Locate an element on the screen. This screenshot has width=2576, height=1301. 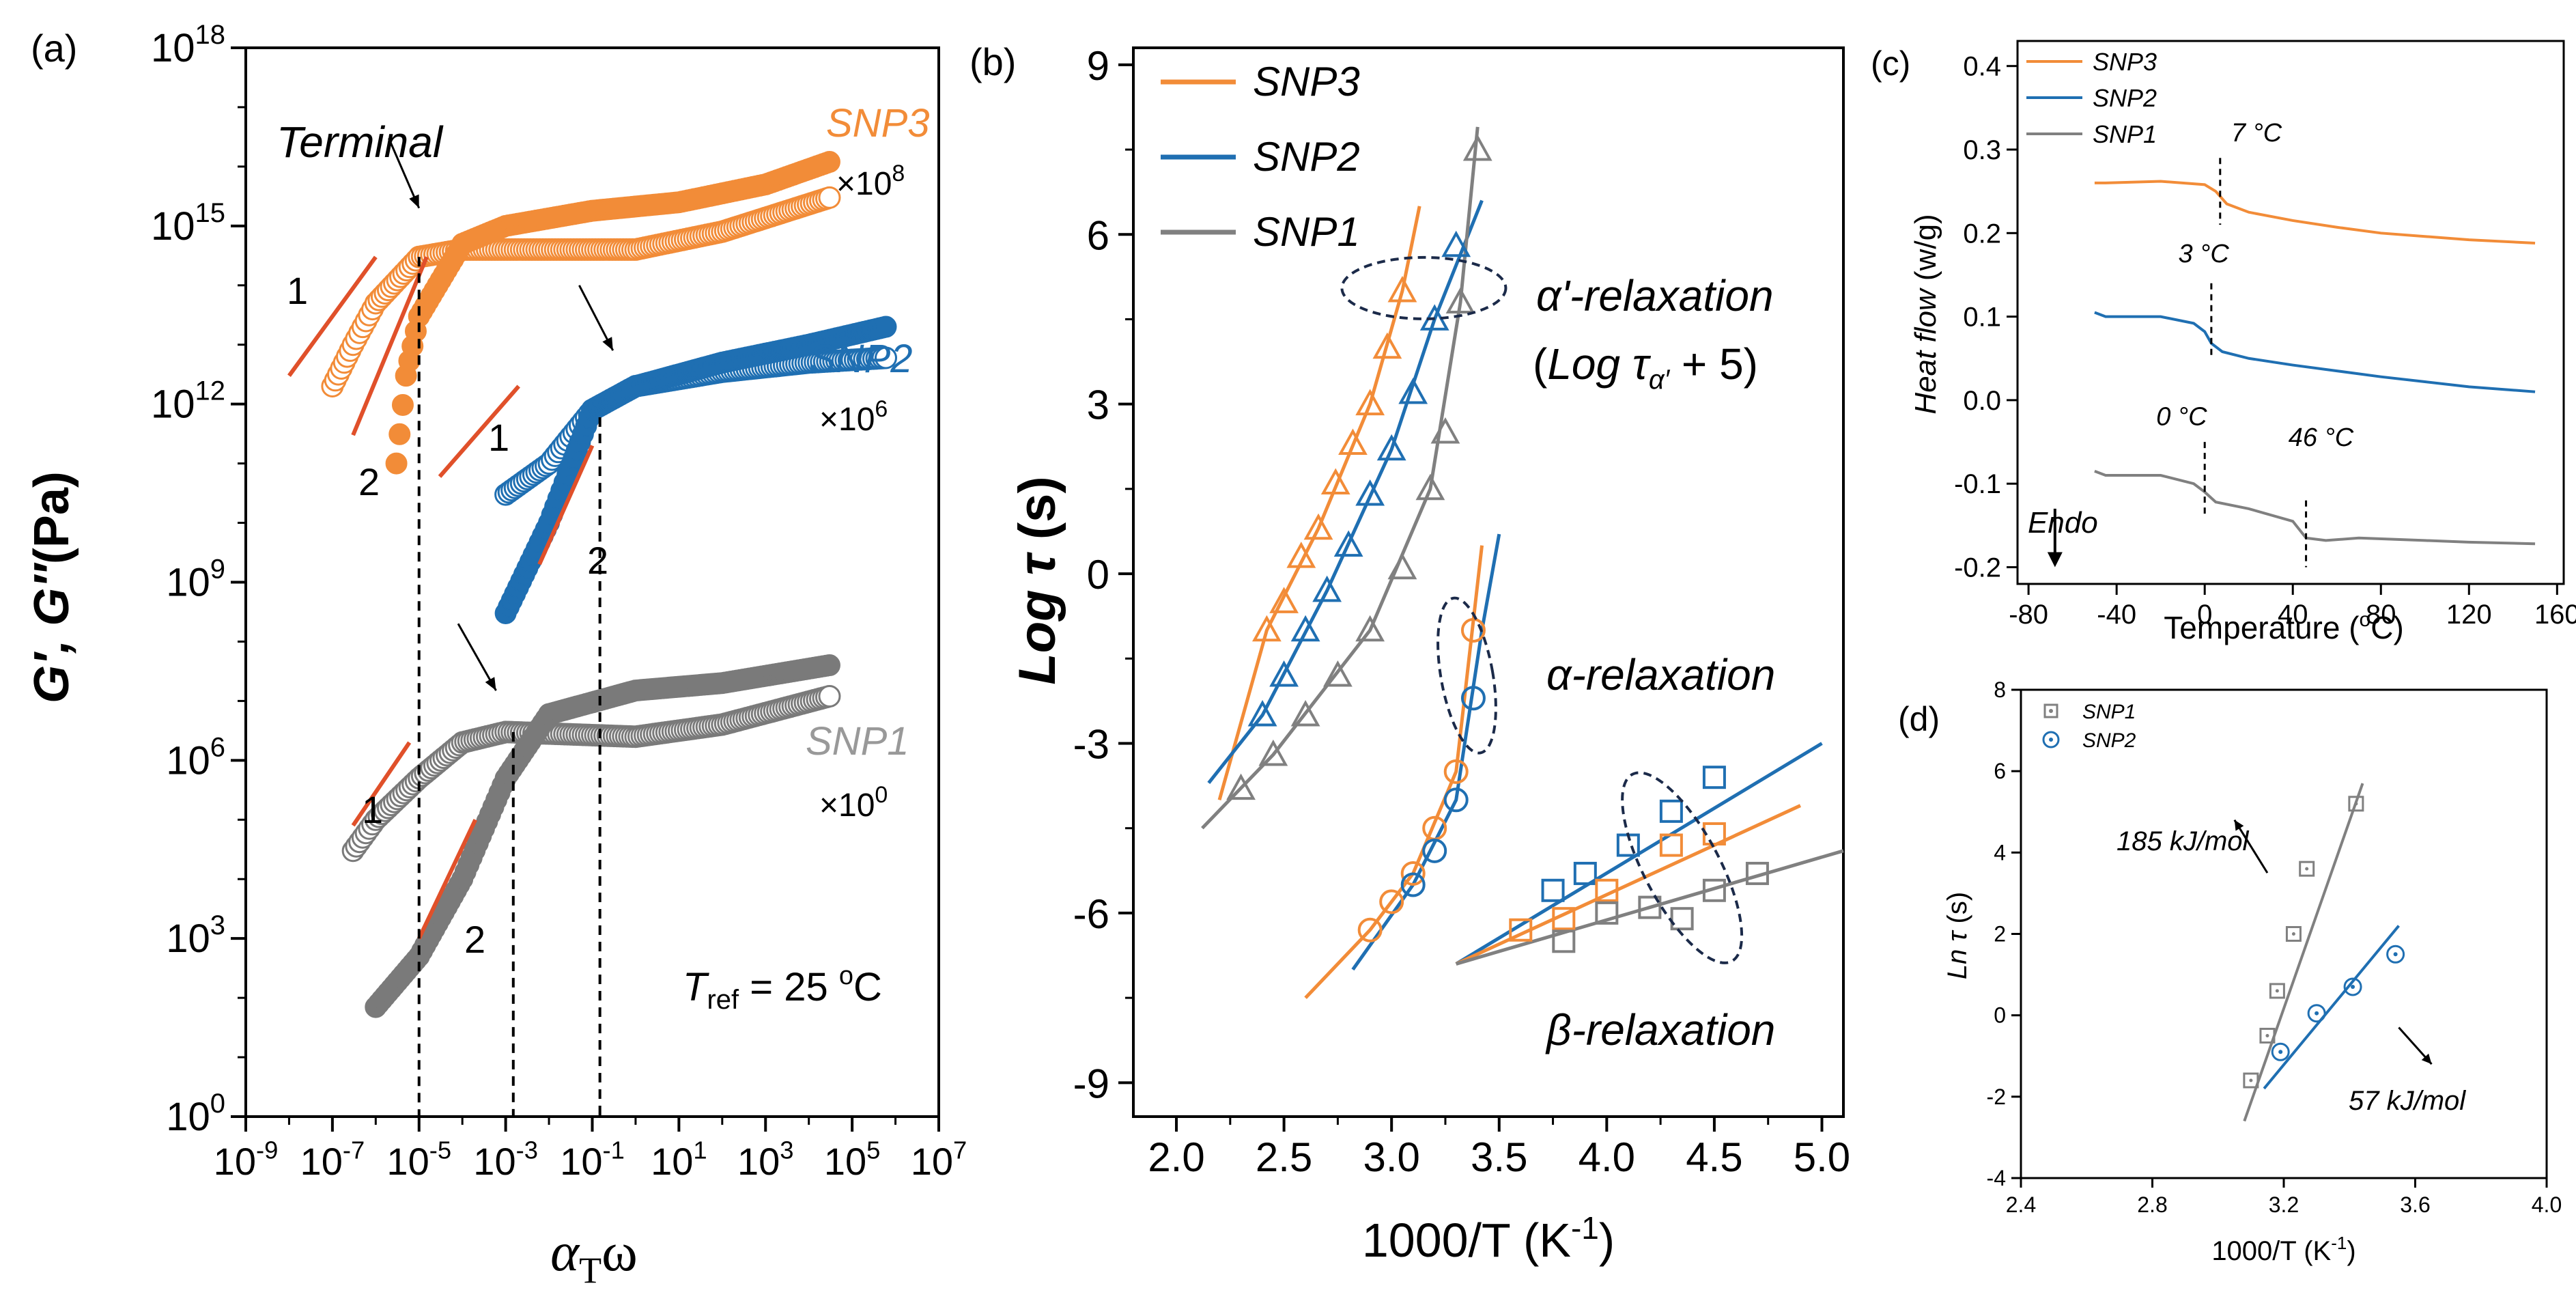
x-tick-label: 10³ is located at coordinates (765, 1159).